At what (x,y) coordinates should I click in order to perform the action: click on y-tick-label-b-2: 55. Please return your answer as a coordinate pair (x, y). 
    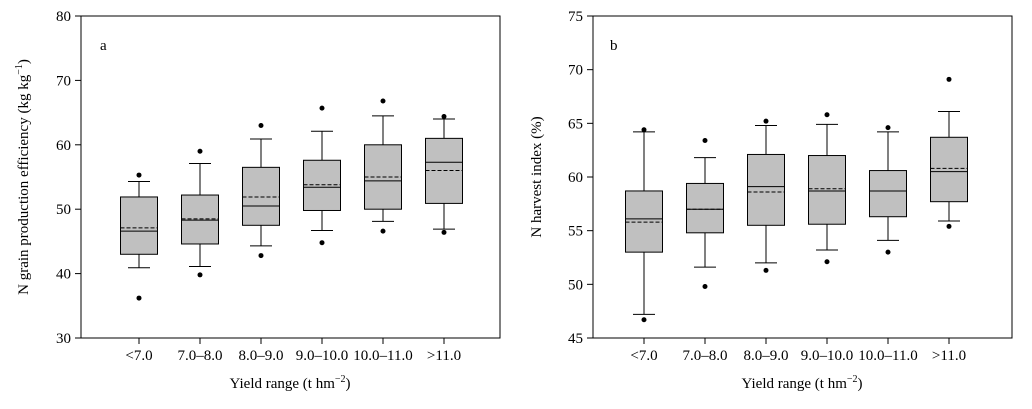
    Looking at the image, I should click on (575, 232).